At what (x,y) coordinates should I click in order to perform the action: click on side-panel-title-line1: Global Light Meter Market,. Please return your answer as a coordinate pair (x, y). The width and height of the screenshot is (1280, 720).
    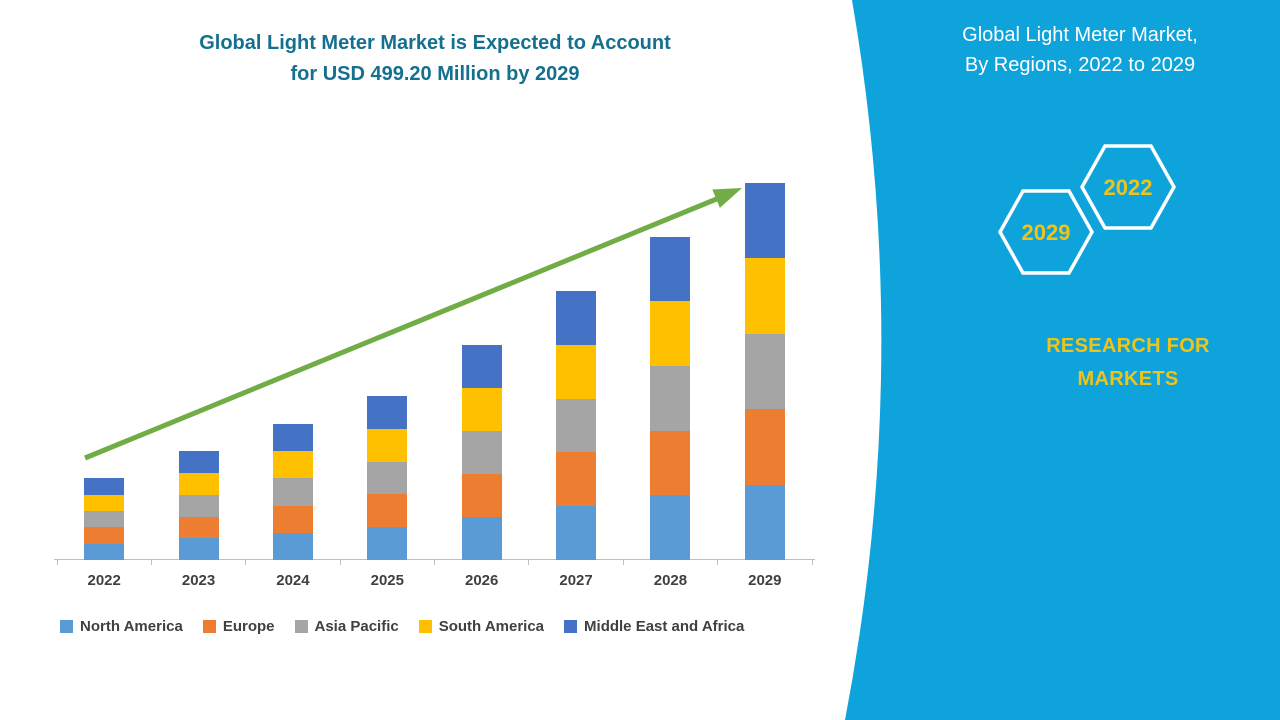
    Looking at the image, I should click on (1080, 35).